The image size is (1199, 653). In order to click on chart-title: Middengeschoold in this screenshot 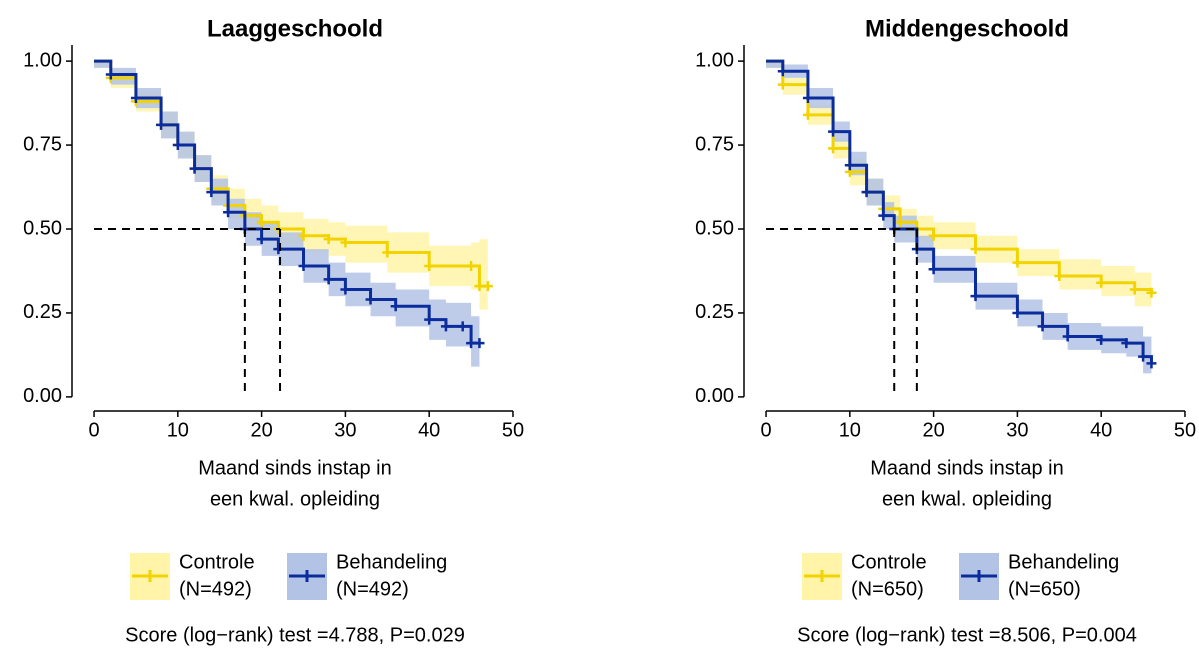, I will do `click(967, 28)`.